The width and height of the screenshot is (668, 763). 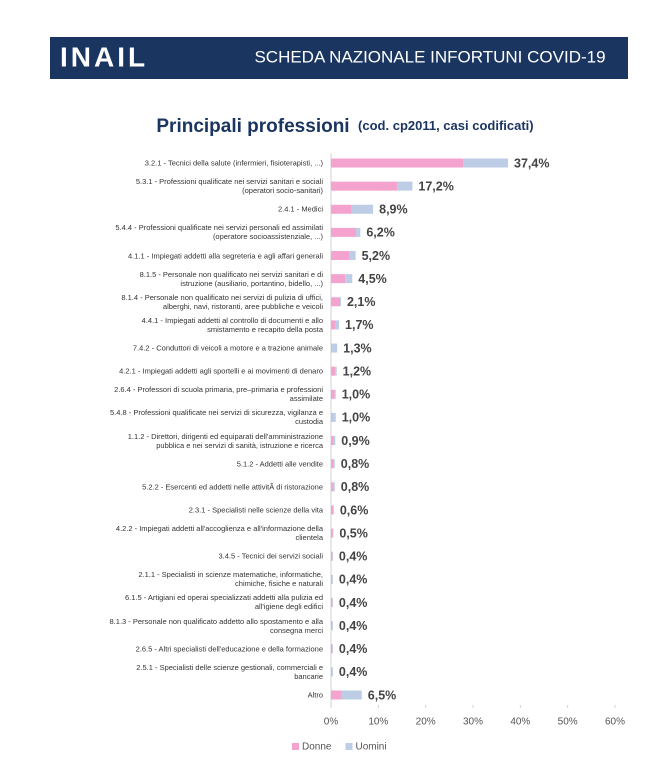 I want to click on x-tick-label: 40%, so click(x=520, y=722).